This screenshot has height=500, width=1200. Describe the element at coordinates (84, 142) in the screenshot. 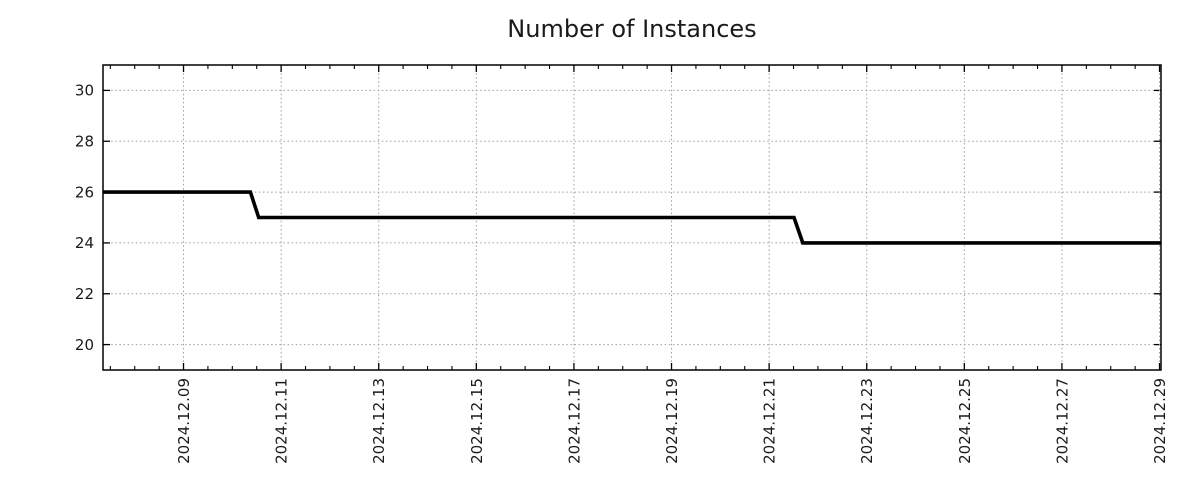

I see `y-tick-label: 28` at that location.